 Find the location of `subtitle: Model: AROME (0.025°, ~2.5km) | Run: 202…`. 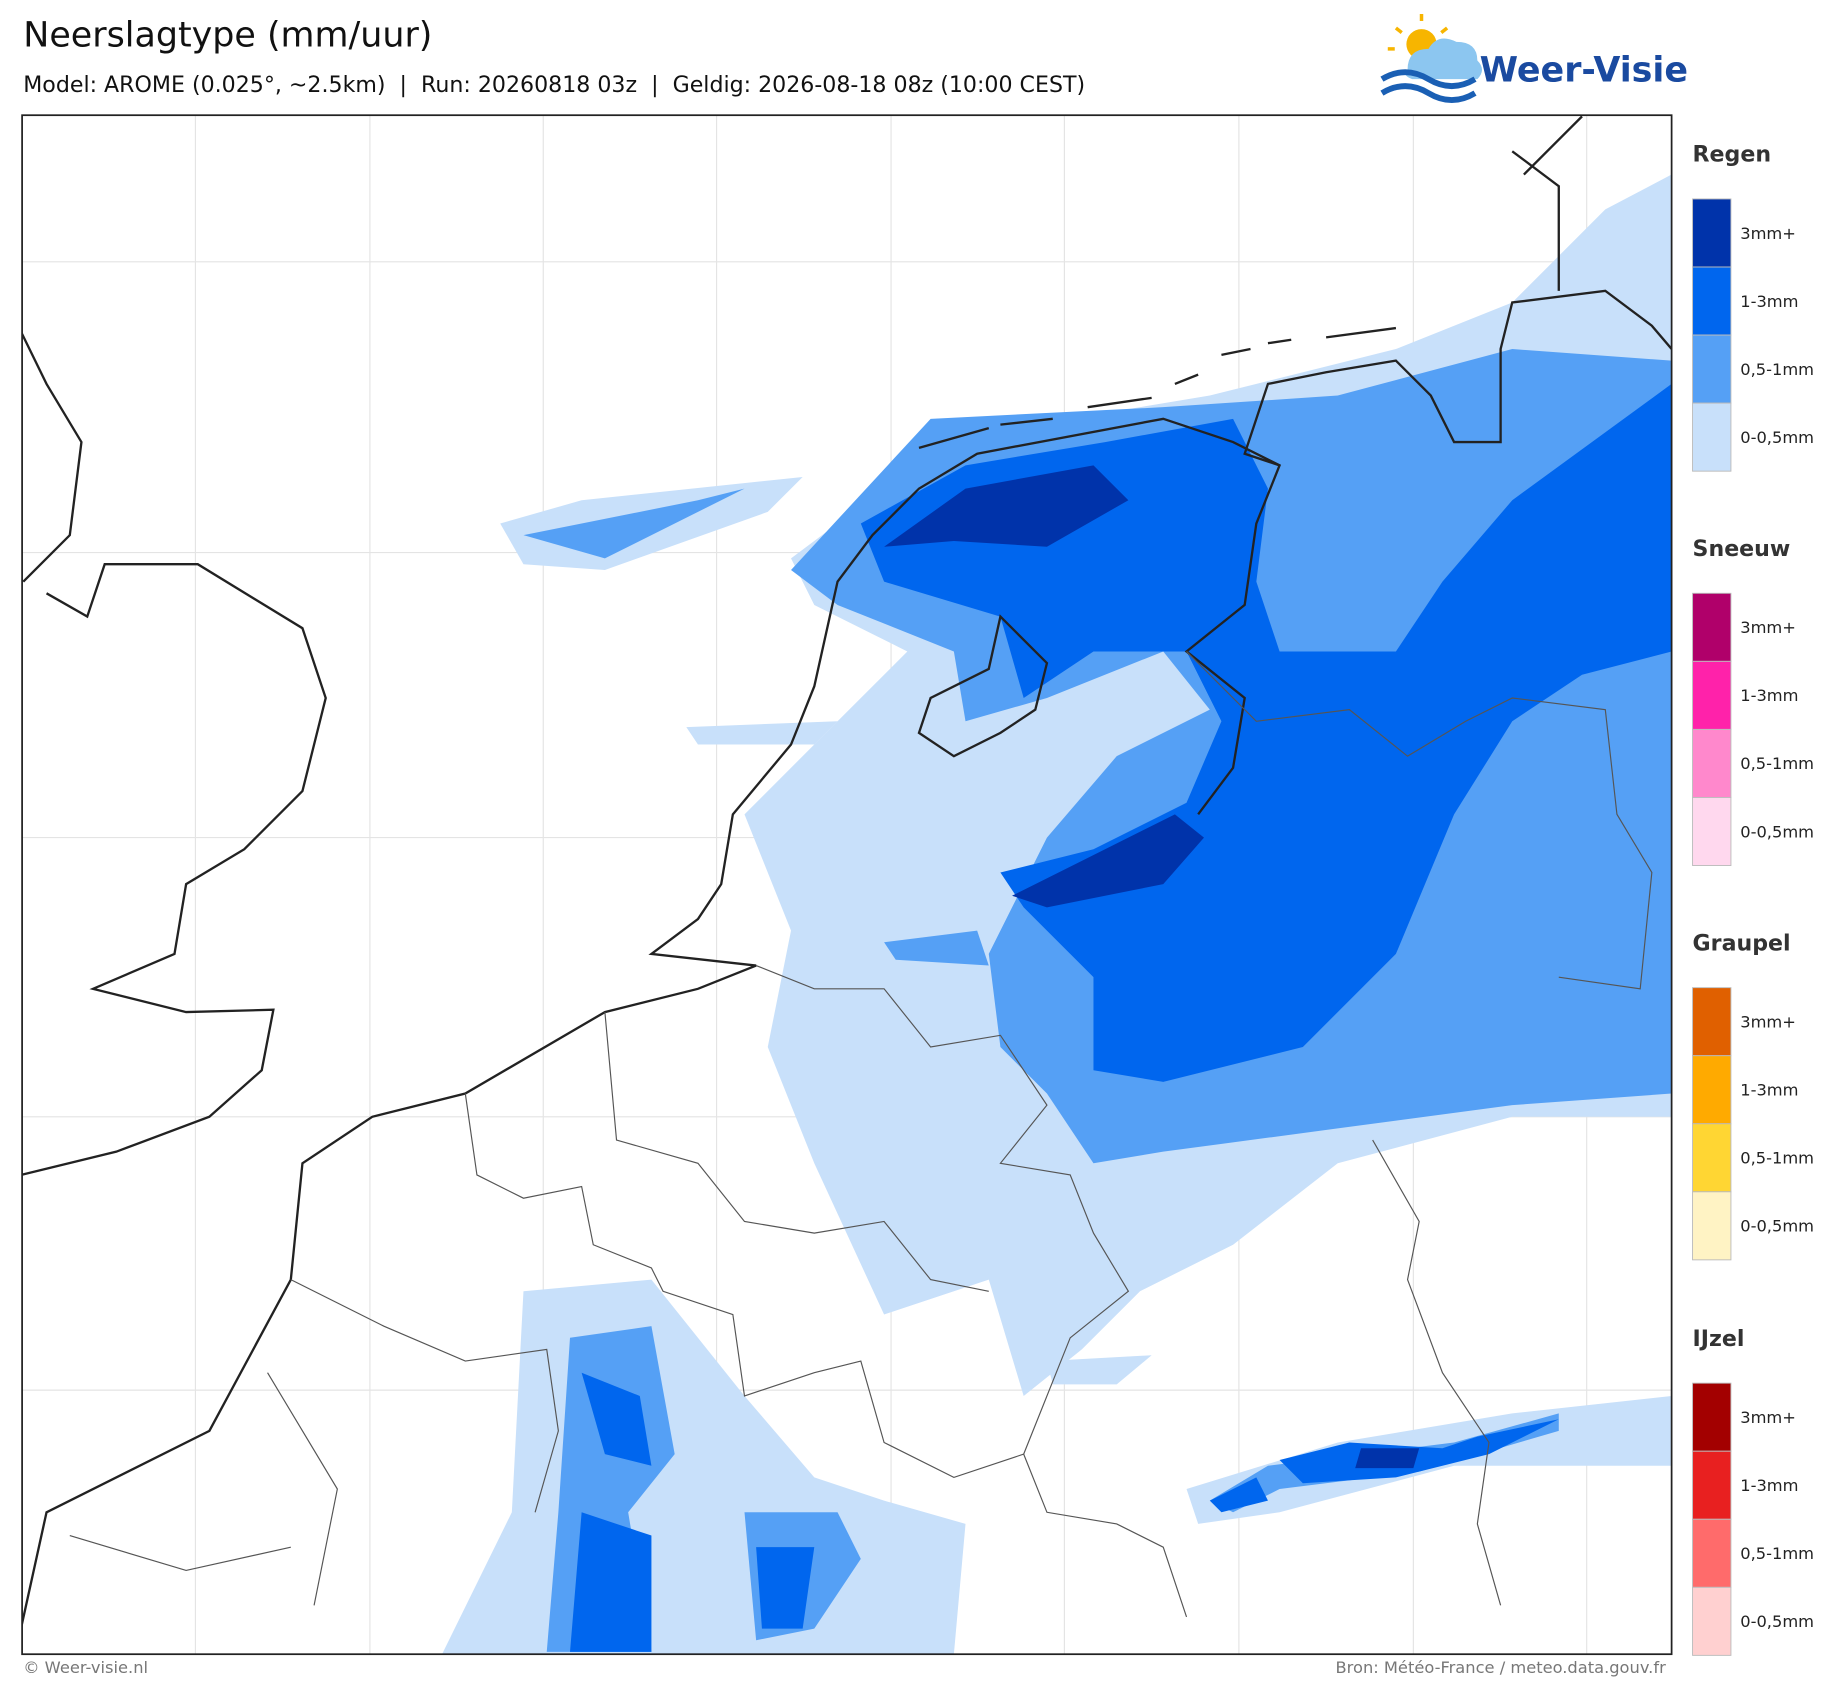

subtitle: Model: AROME (0.025°, ~2.5km) | Run: 202… is located at coordinates (554, 85).